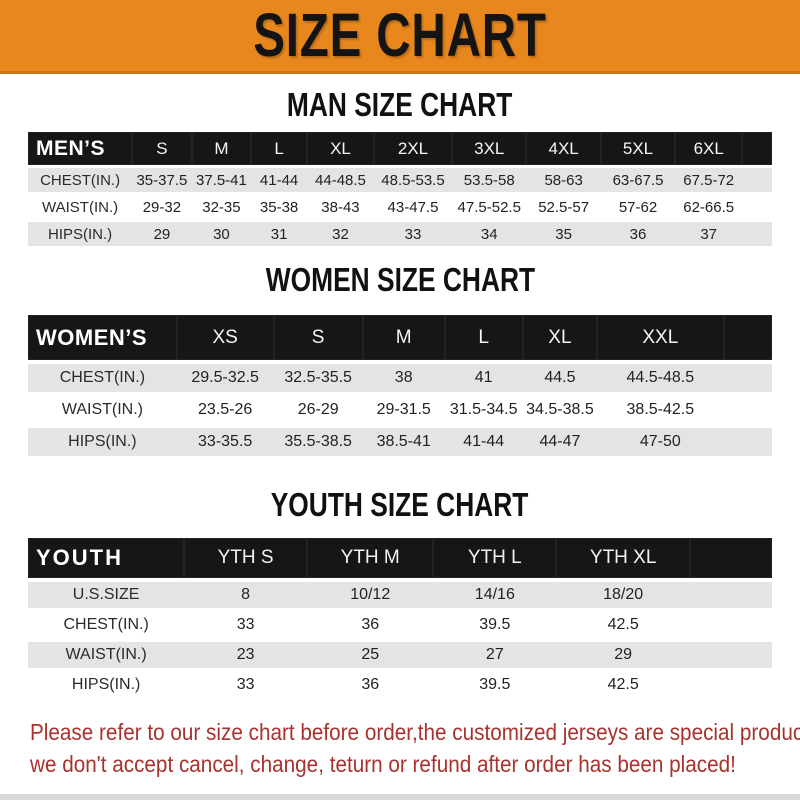  I want to click on women-size-col: M, so click(403, 337).